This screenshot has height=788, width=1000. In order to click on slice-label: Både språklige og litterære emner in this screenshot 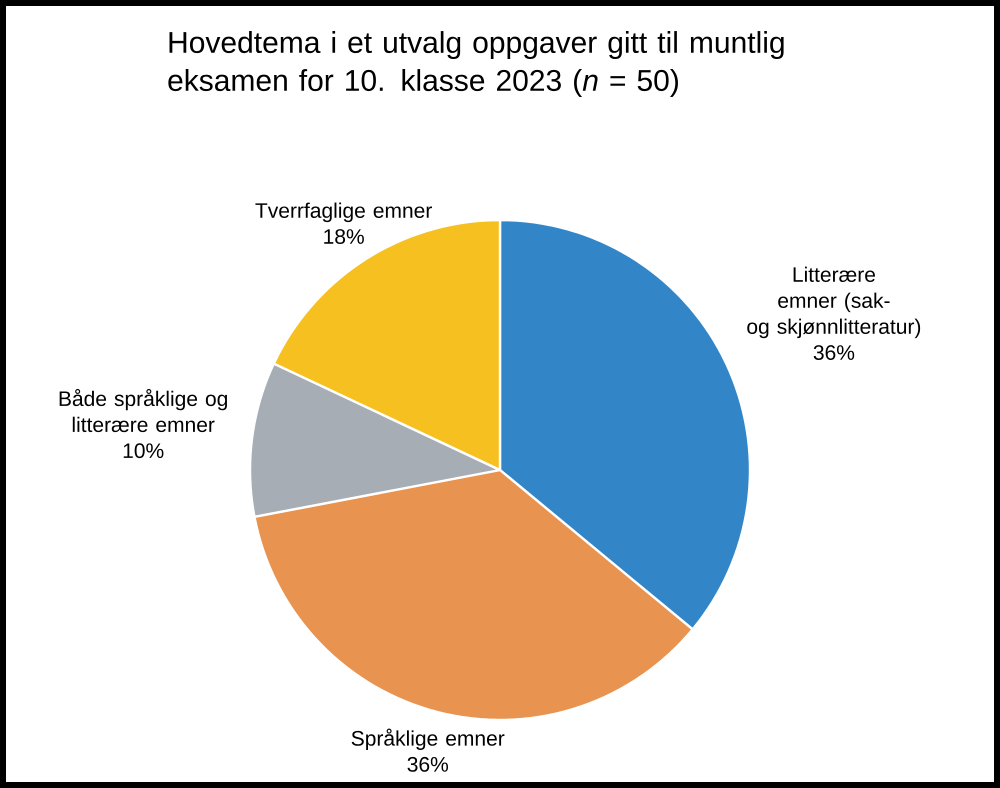, I will do `click(143, 410)`.